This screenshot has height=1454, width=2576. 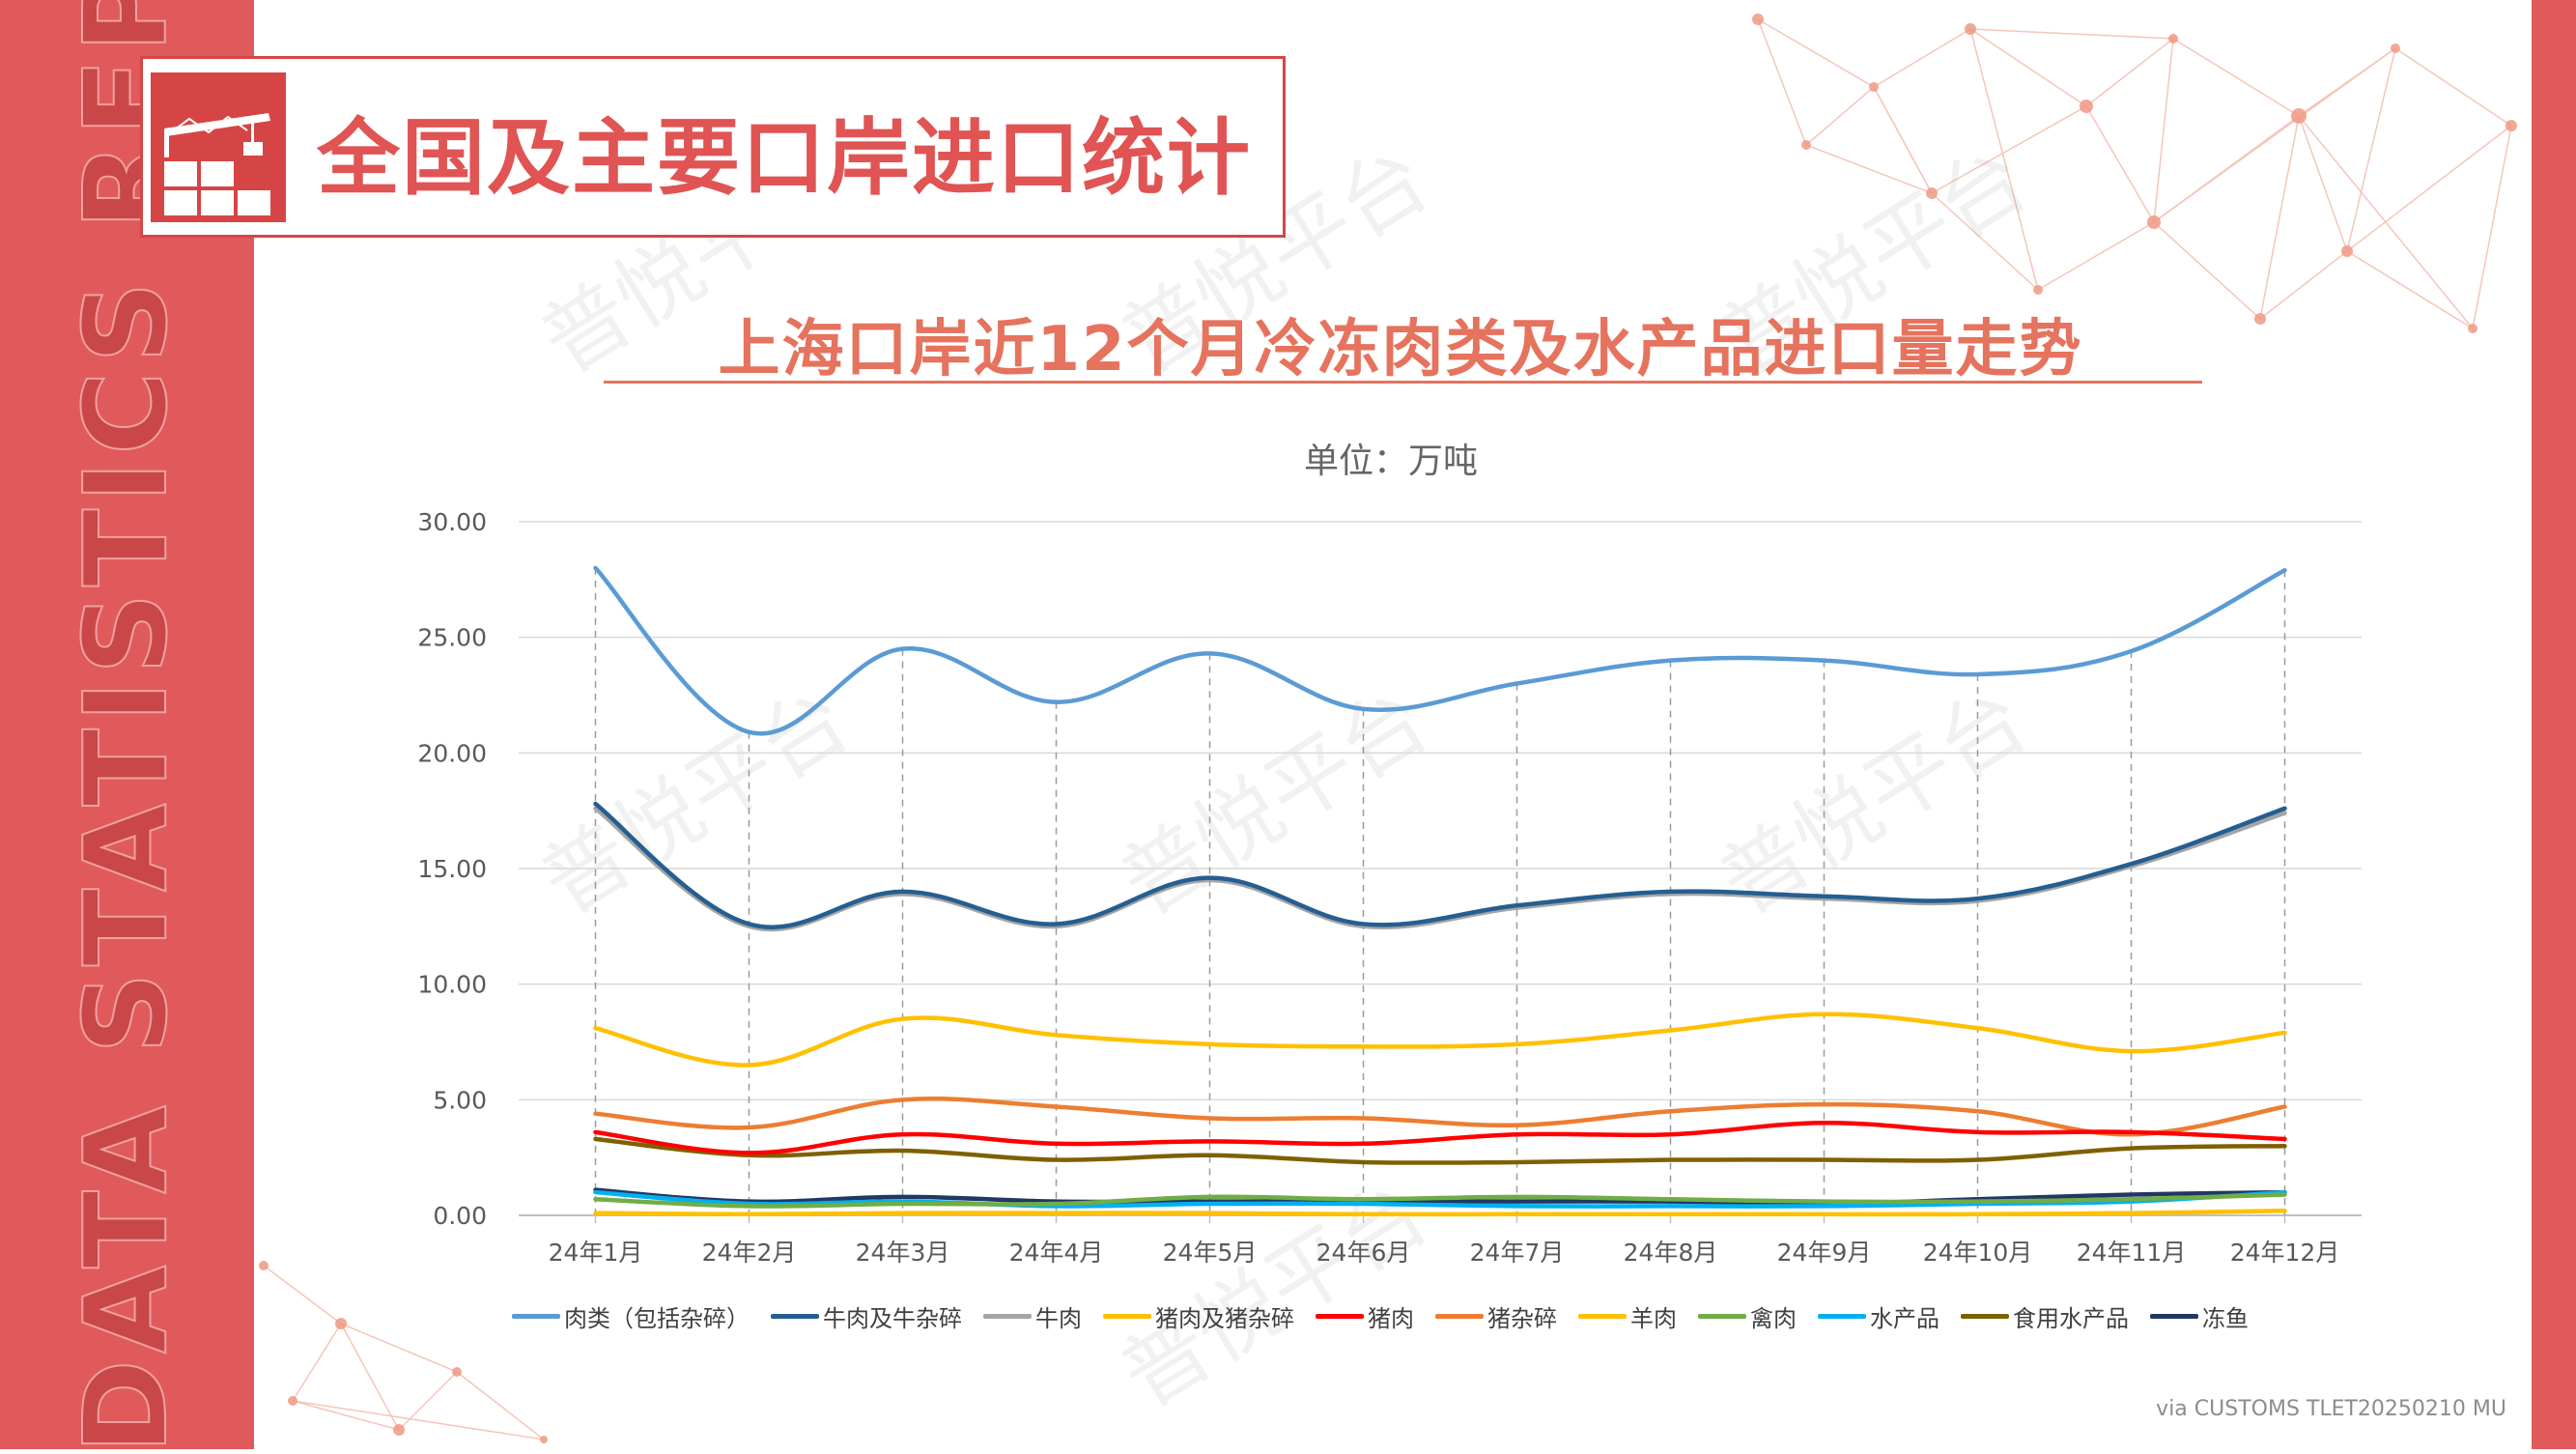 What do you see at coordinates (1400, 349) in the screenshot?
I see `chart-title: 上海口岸近12个月冷冻肉类及水产品进口量走势` at bounding box center [1400, 349].